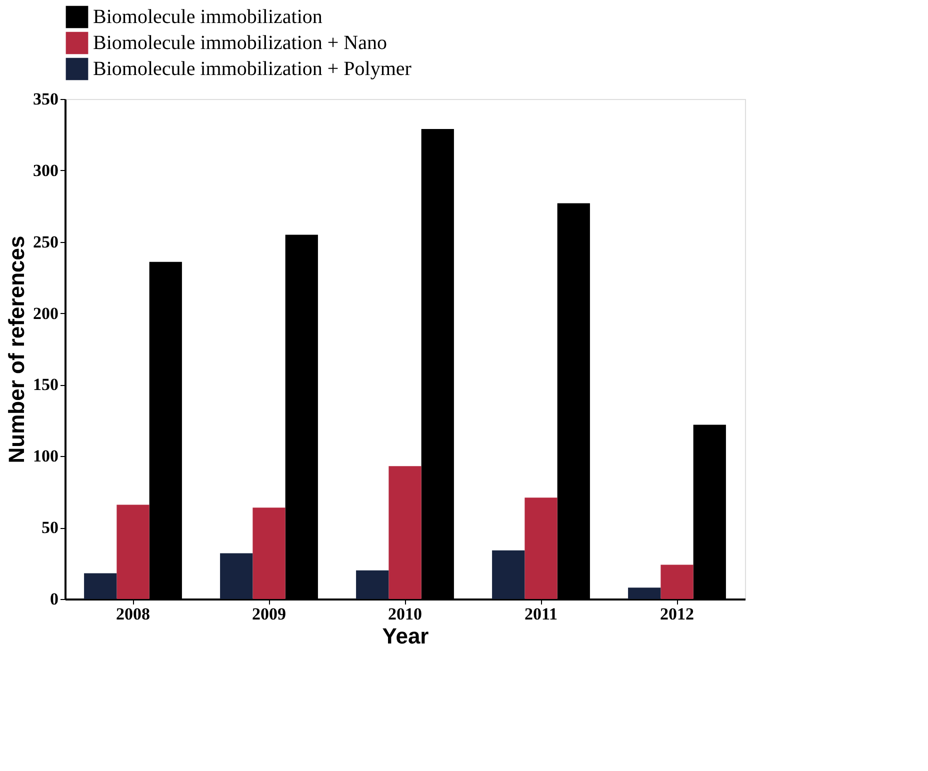 The image size is (928, 771). I want to click on x-axis-title: Year, so click(406, 636).